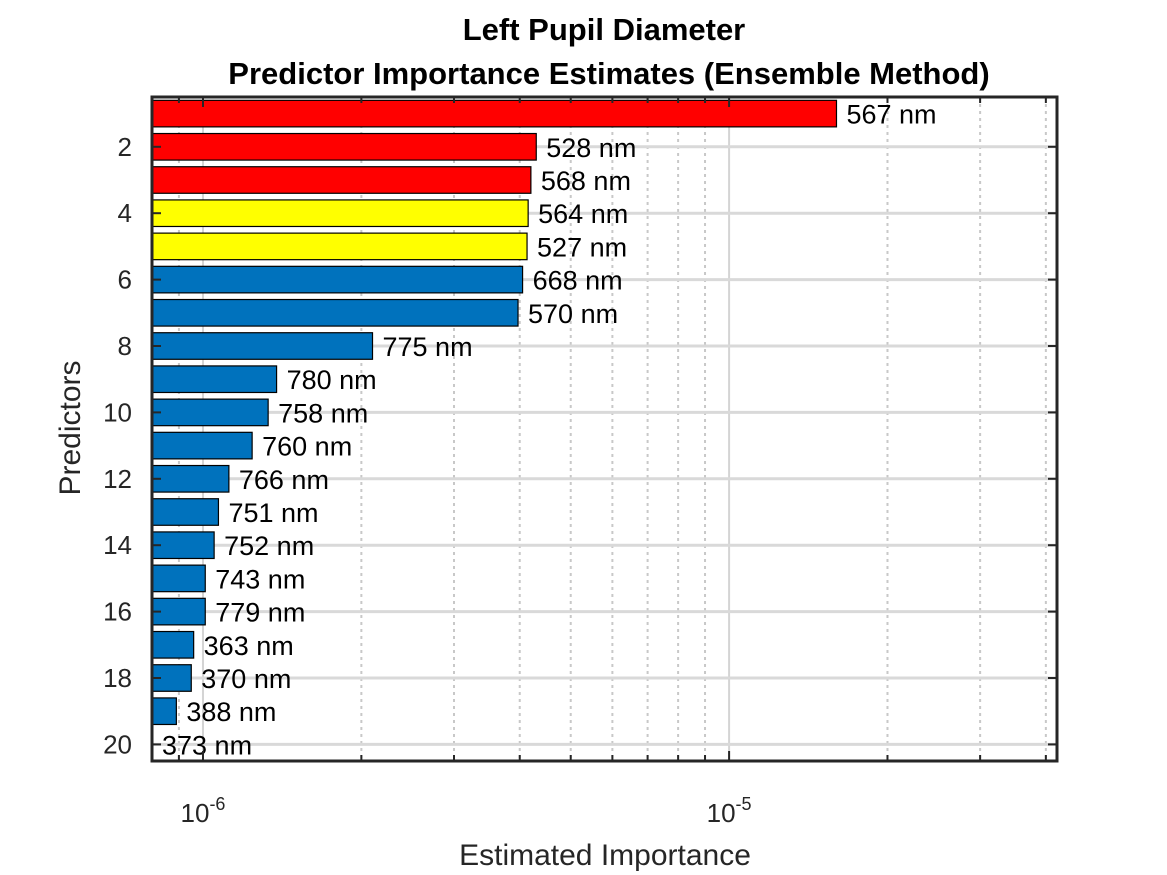 The height and width of the screenshot is (875, 1167). I want to click on bar-label-predictor-9: 780 nm, so click(332, 380).